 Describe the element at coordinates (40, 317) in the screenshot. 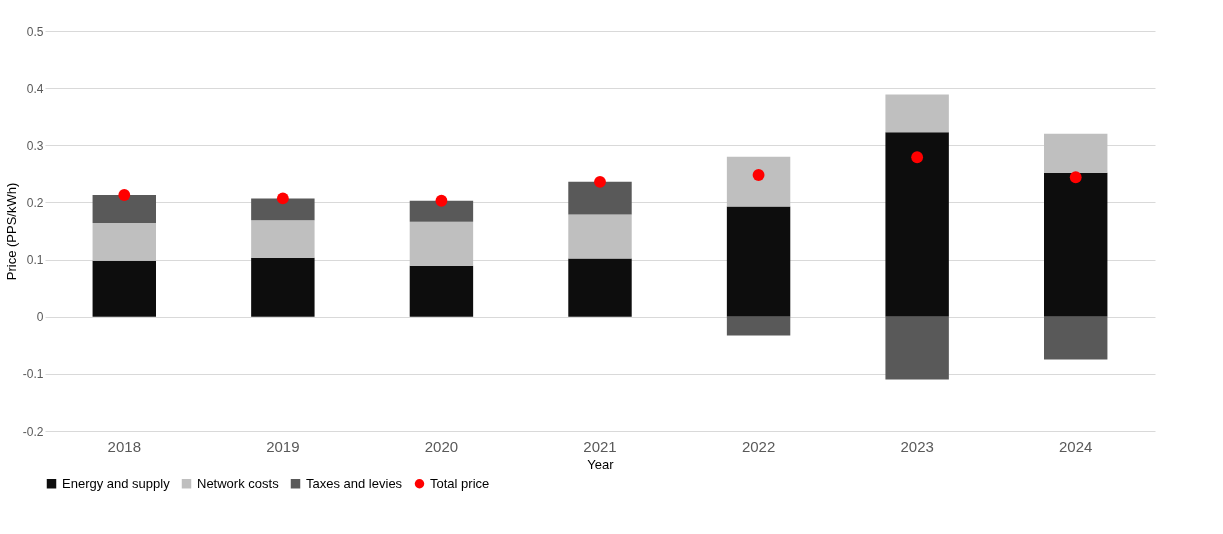

I see `y-tick-label: 0` at that location.